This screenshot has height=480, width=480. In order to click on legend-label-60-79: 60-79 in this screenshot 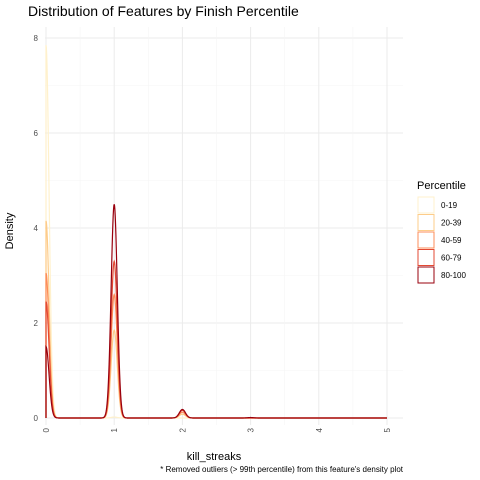, I will do `click(451, 258)`.